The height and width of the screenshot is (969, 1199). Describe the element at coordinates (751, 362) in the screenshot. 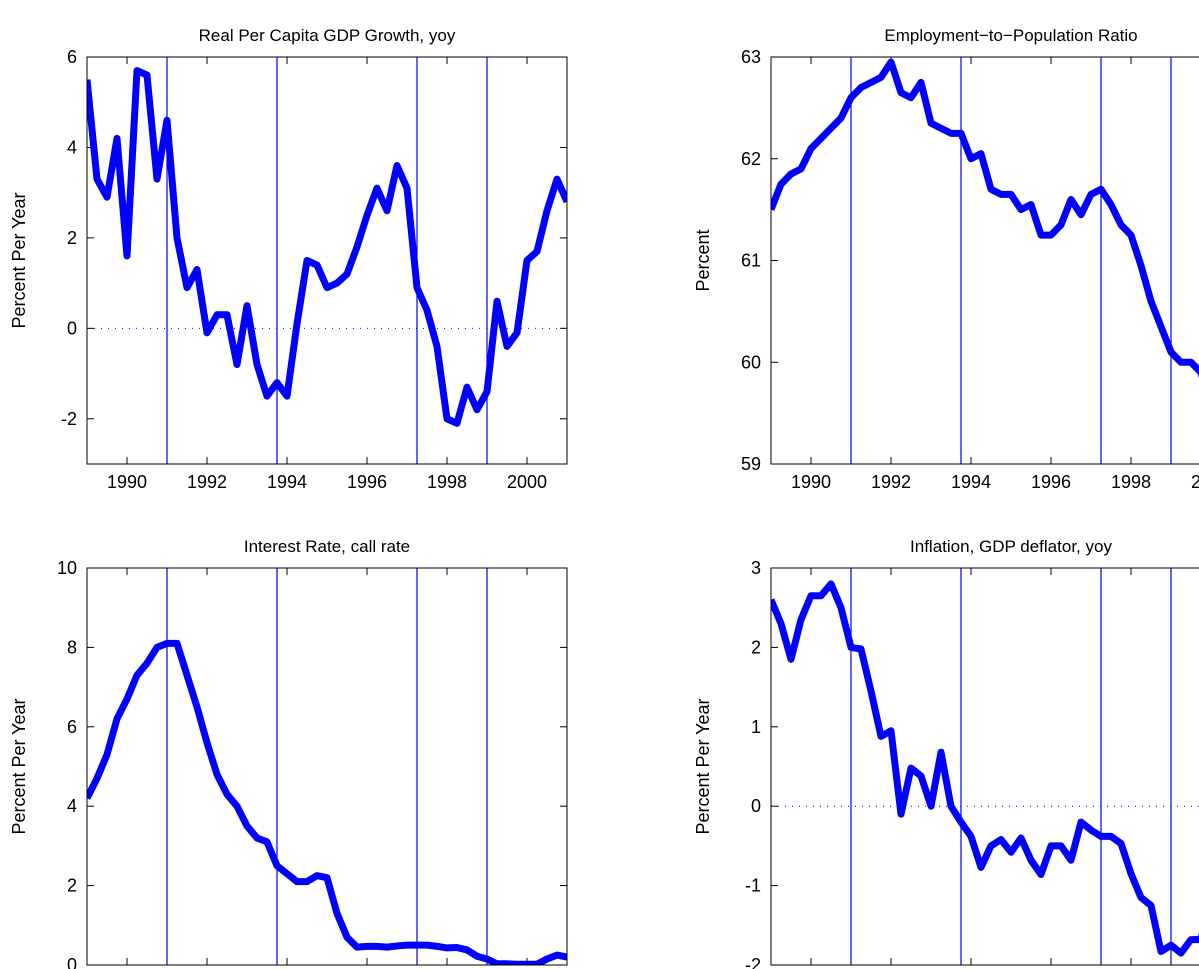

I see `y-tick-label: 60` at that location.